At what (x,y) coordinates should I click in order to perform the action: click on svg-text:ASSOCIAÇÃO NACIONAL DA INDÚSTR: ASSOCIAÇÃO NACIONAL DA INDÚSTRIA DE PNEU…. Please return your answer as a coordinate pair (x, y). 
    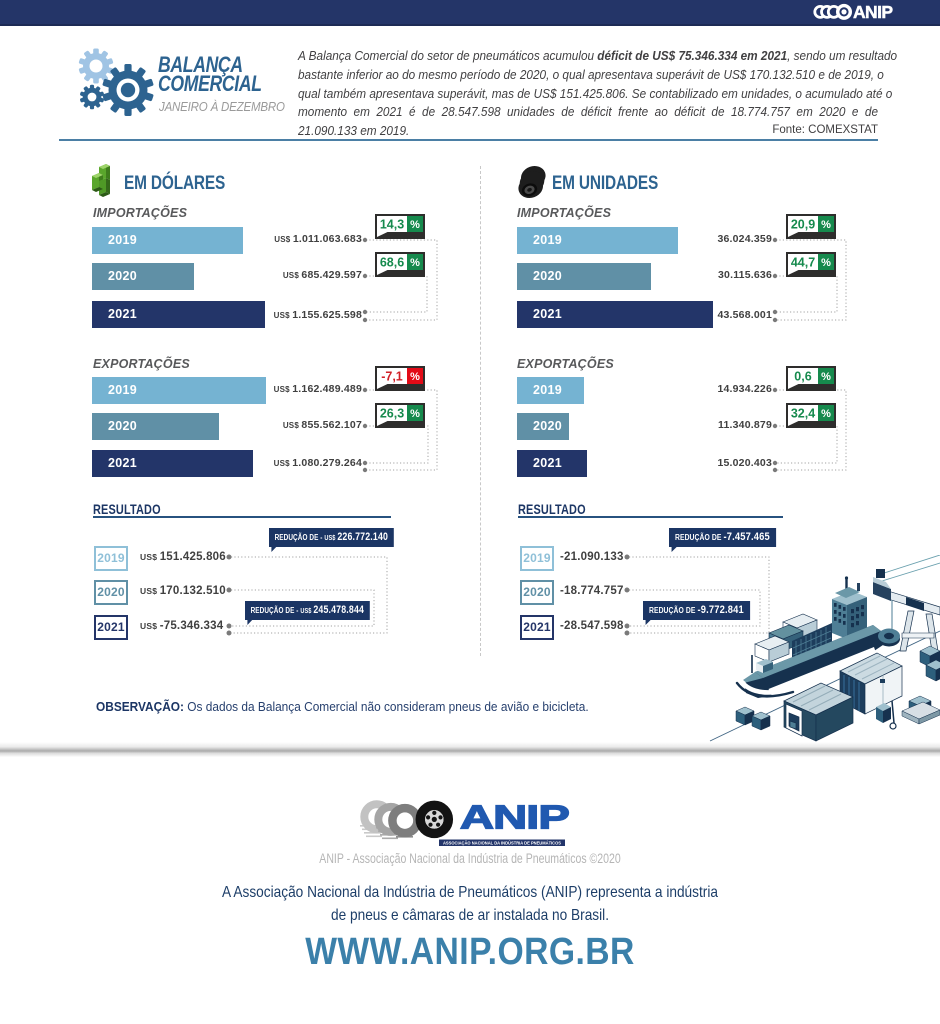
    Looking at the image, I should click on (502, 842).